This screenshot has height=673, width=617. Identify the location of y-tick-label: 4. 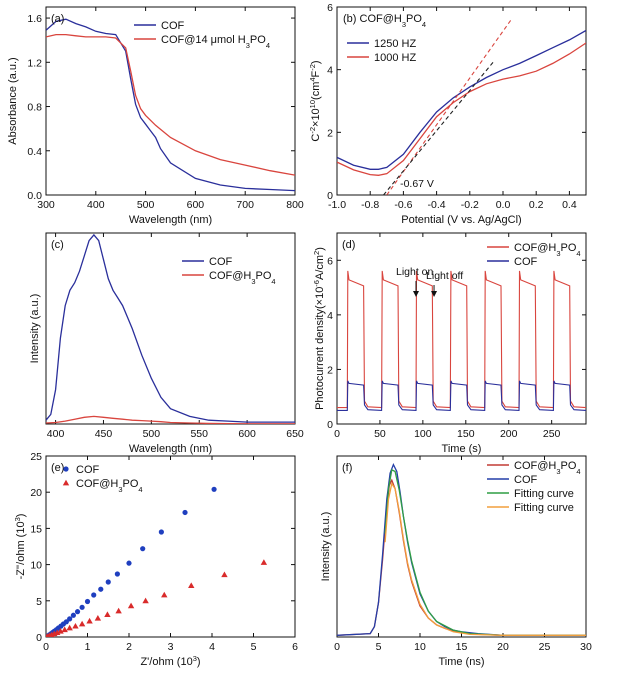
(330, 316).